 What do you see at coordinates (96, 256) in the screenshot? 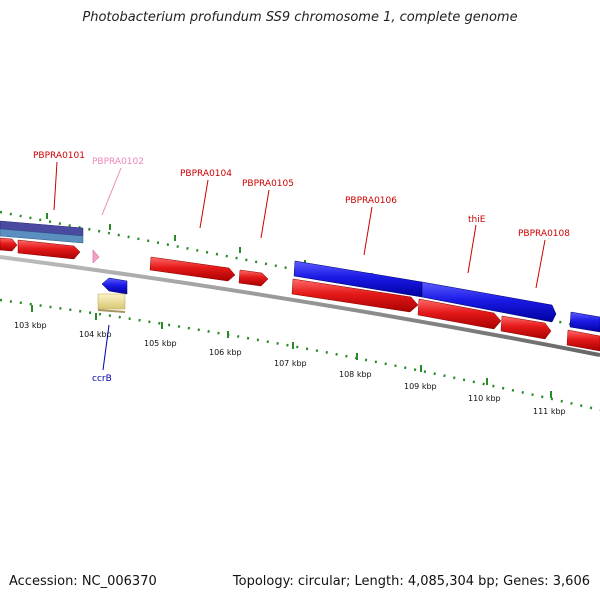
I see `cds-pbpra0102` at bounding box center [96, 256].